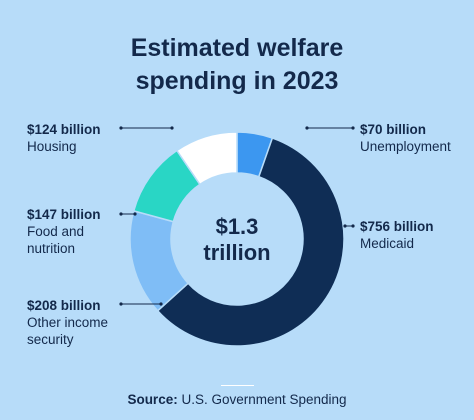  What do you see at coordinates (237, 385) in the screenshot?
I see `source-divider` at bounding box center [237, 385].